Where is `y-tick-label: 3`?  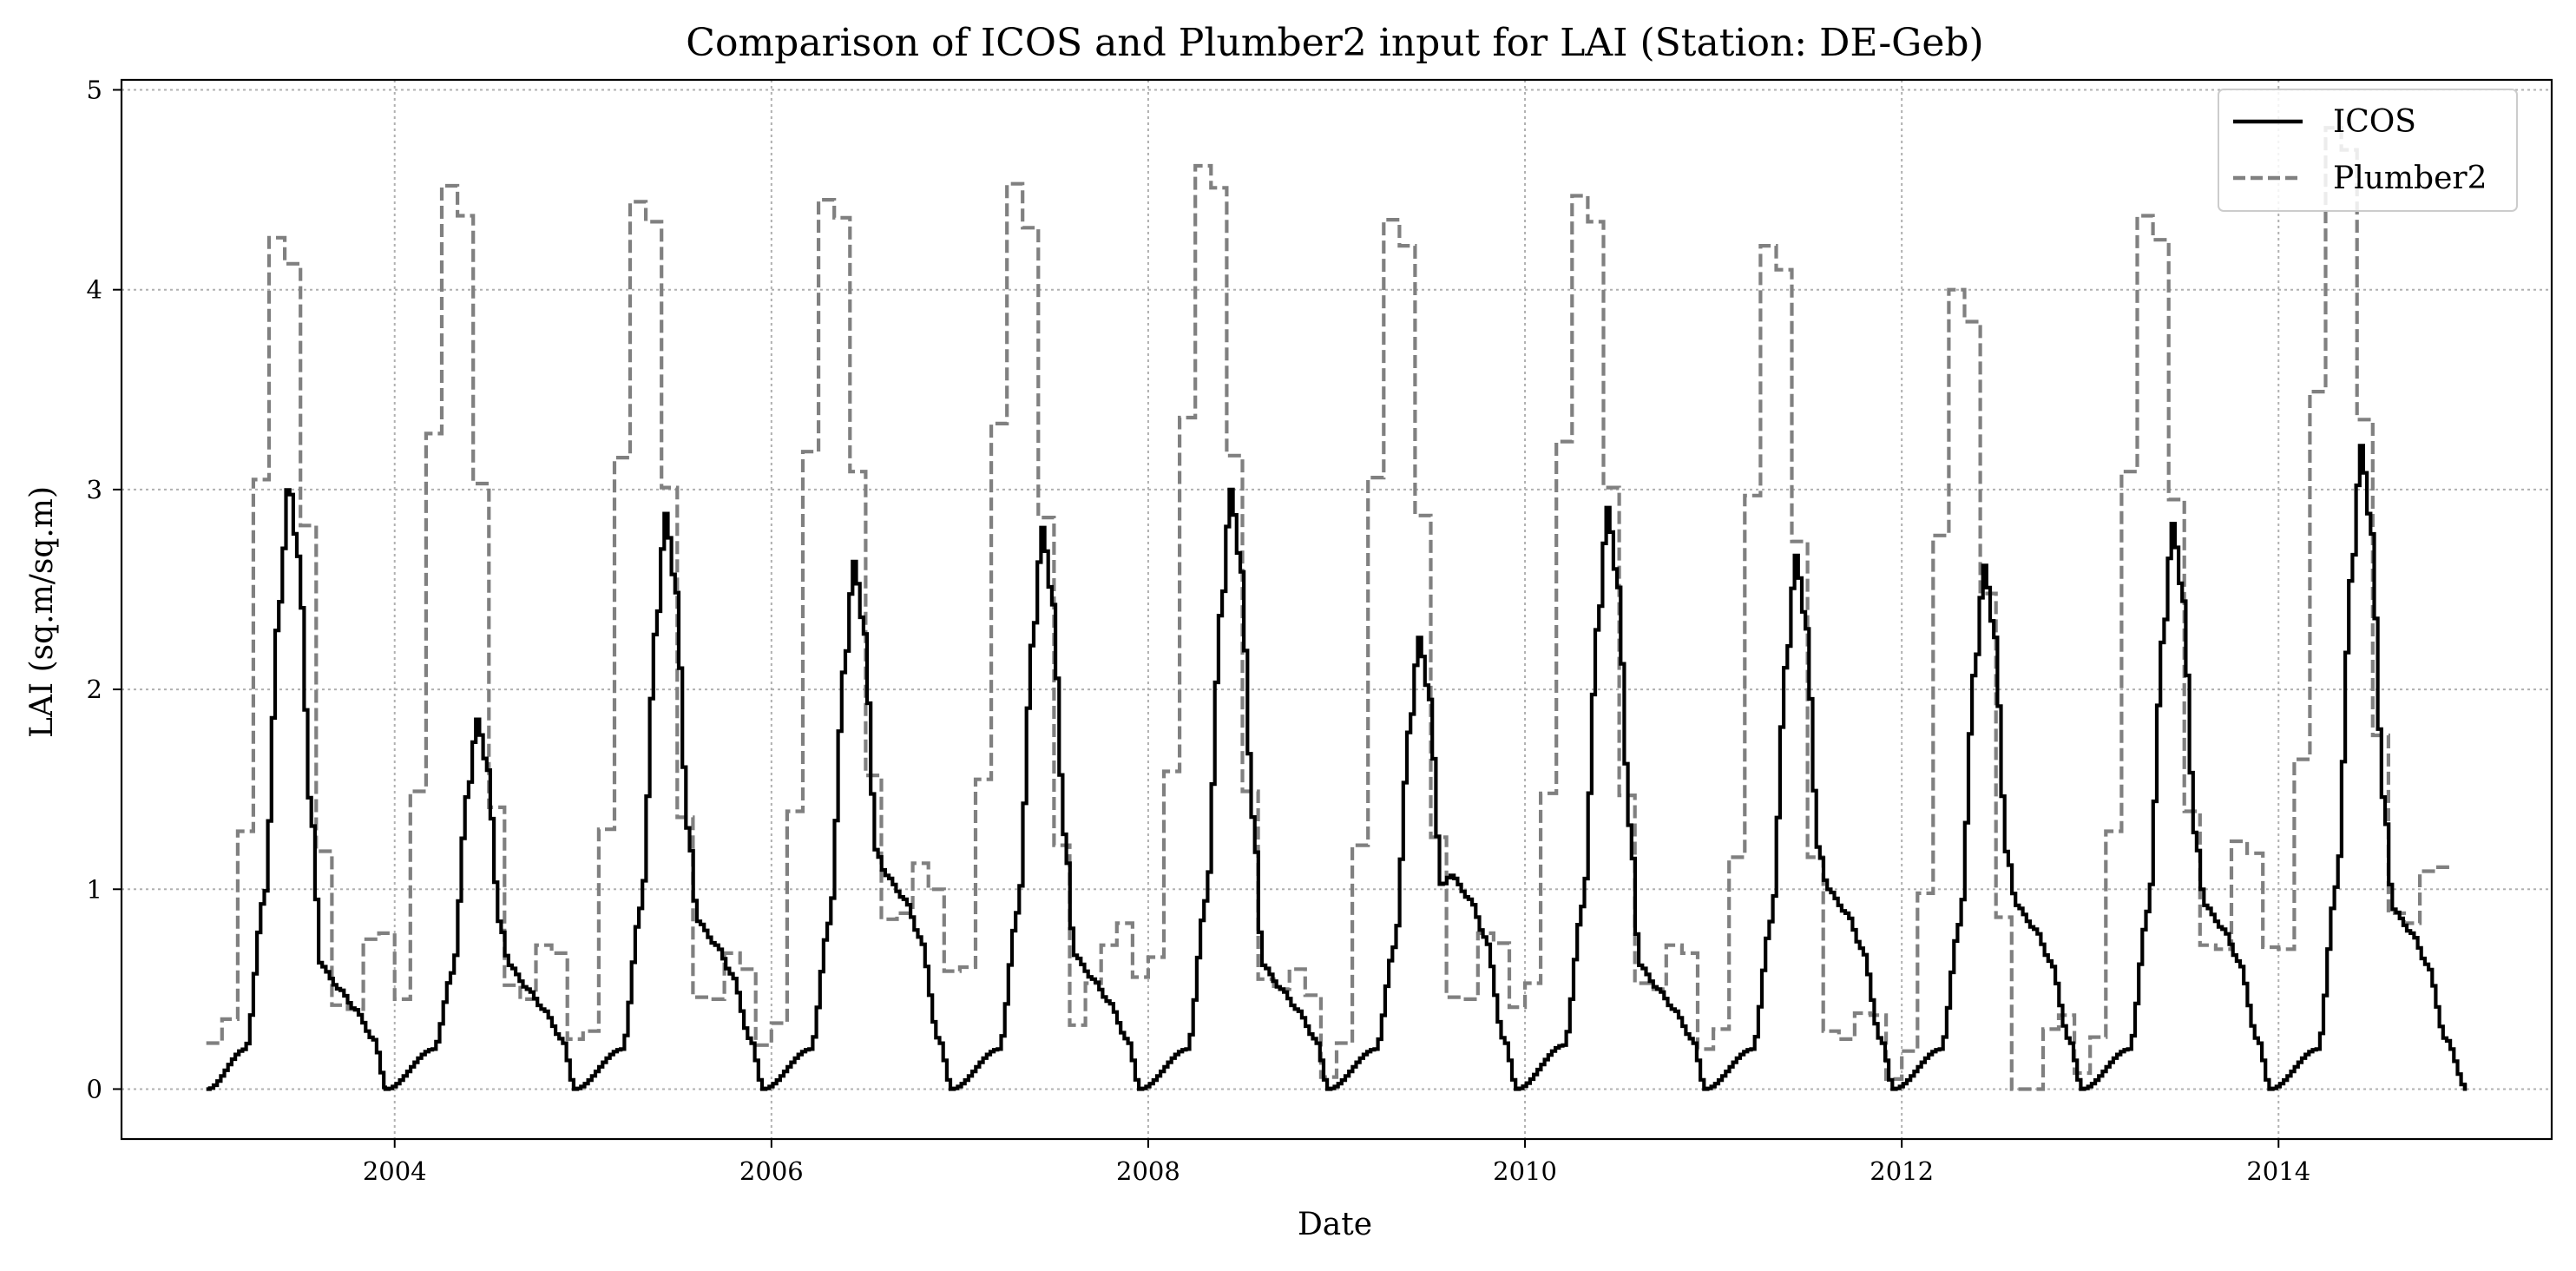
y-tick-label: 3 is located at coordinates (95, 490).